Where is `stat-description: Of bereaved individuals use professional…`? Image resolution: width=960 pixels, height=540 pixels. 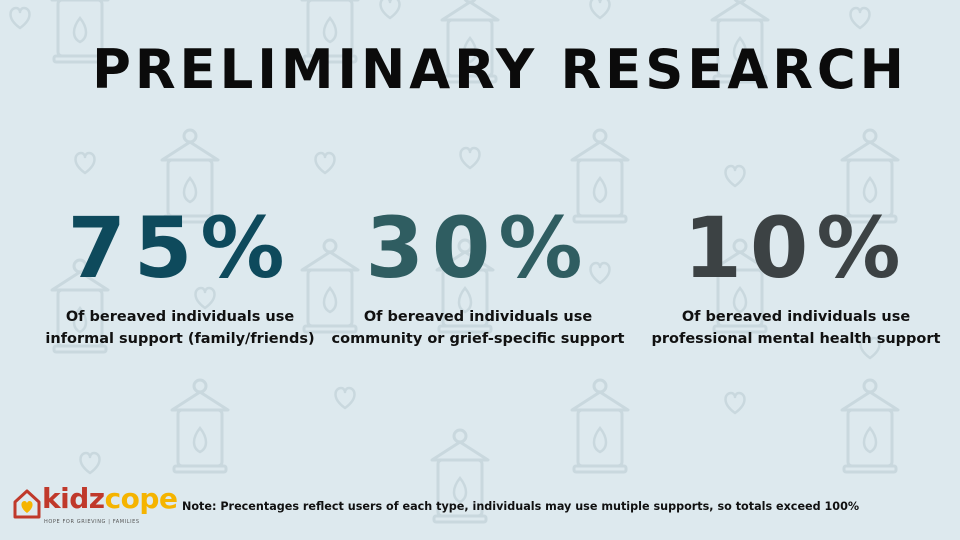 stat-description: Of bereaved individuals use professional… is located at coordinates (796, 328).